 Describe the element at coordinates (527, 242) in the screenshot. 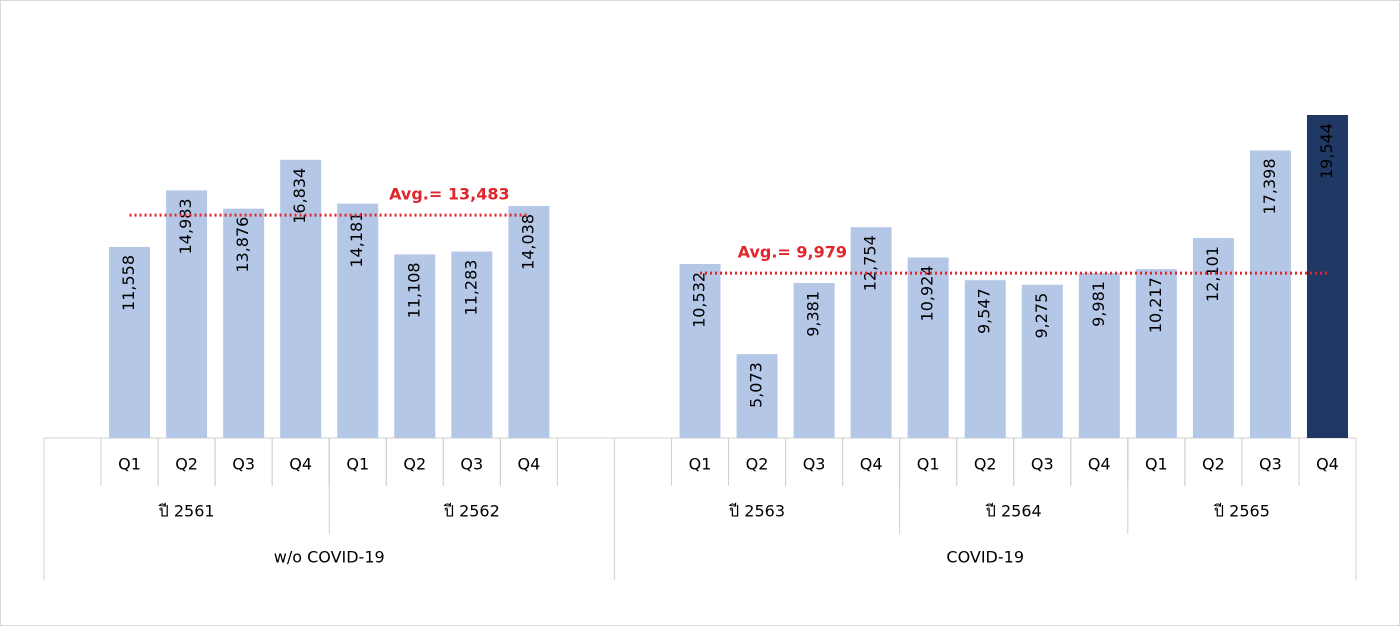

I see `value-label: 14,038` at that location.